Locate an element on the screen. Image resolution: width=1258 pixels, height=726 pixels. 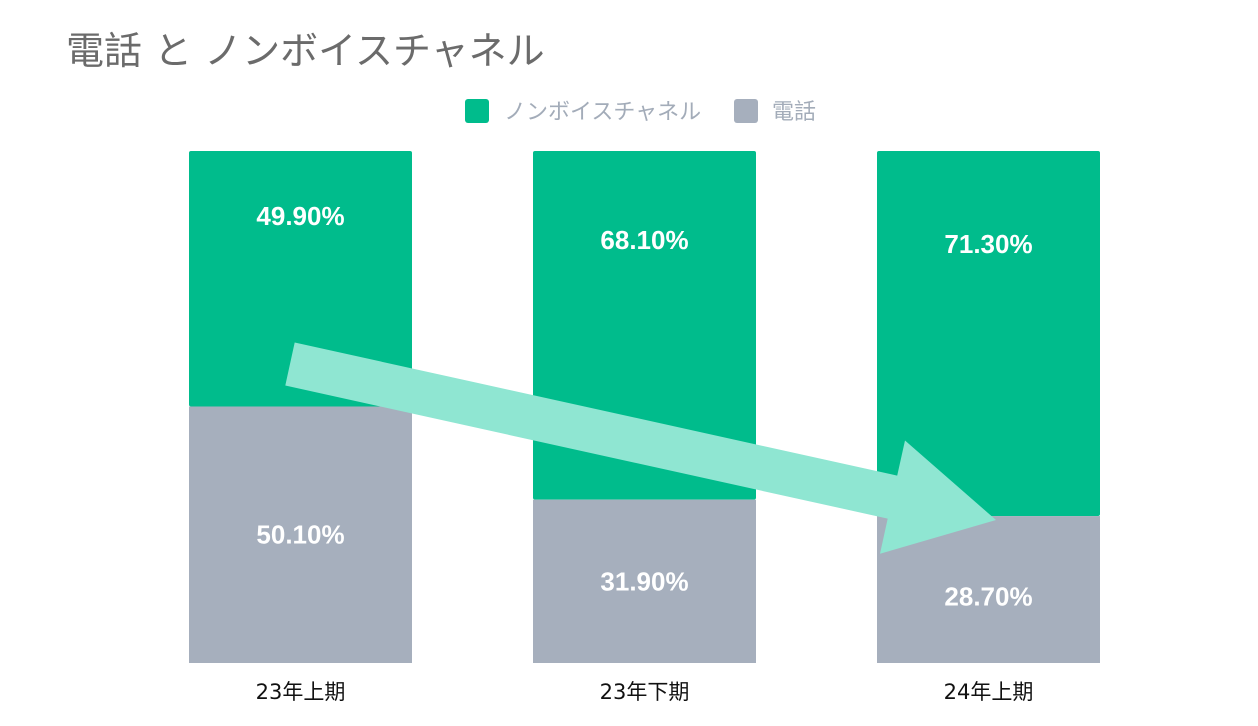
value-label-nonvoice-3: 71.30% is located at coordinates (988, 244).